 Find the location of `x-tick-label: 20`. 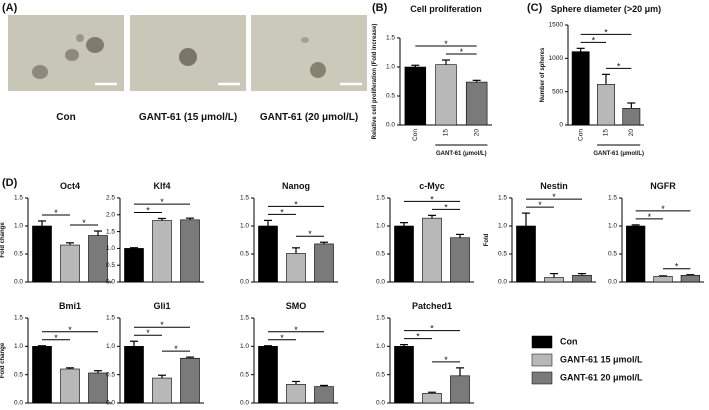

x-tick-label: 20 is located at coordinates (476, 133).